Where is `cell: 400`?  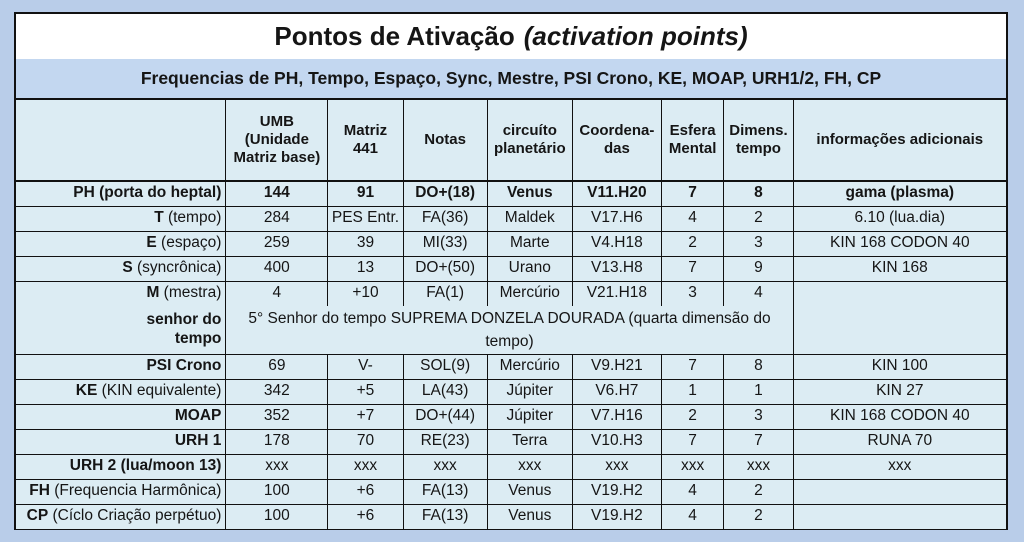 cell: 400 is located at coordinates (277, 268).